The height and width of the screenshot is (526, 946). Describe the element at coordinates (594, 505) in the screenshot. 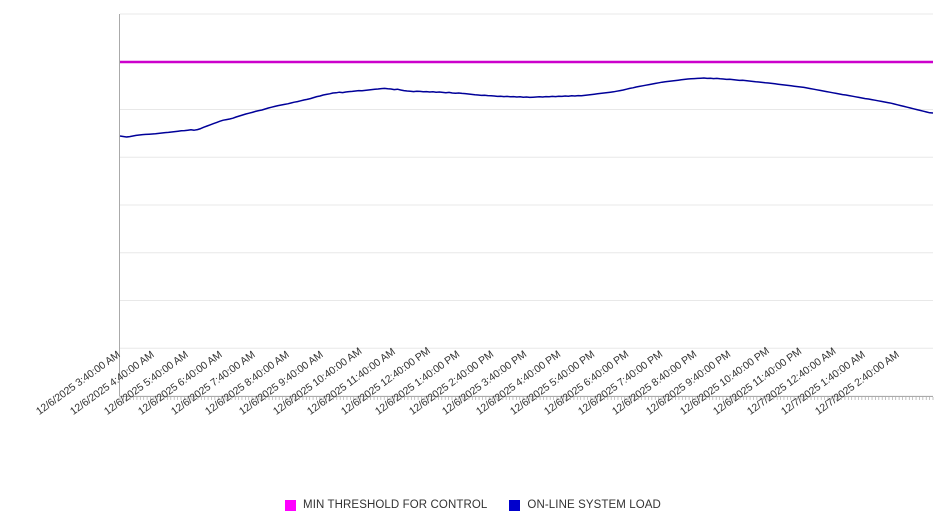

I see `legend-item-label: ON-LINE SYSTEM LOAD` at that location.